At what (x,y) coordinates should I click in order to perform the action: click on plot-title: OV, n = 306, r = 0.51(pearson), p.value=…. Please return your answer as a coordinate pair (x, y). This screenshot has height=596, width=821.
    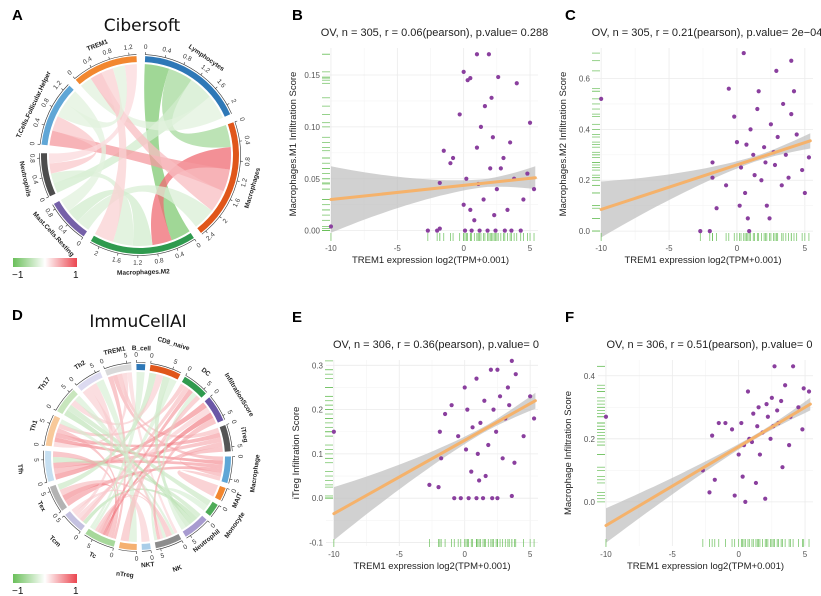
    Looking at the image, I should click on (710, 345).